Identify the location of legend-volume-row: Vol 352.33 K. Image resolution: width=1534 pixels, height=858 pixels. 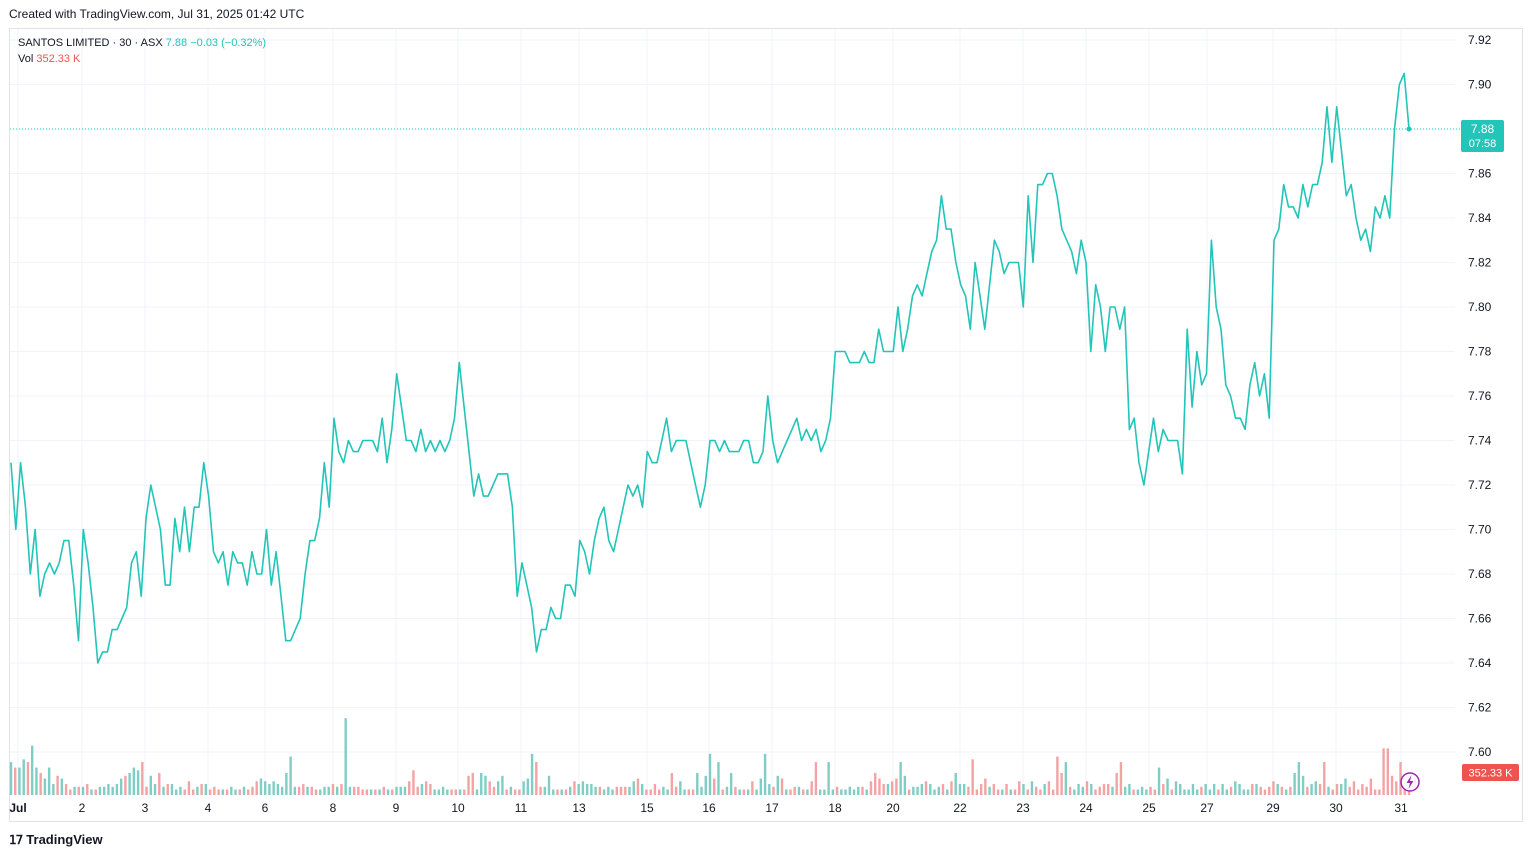
(142, 59).